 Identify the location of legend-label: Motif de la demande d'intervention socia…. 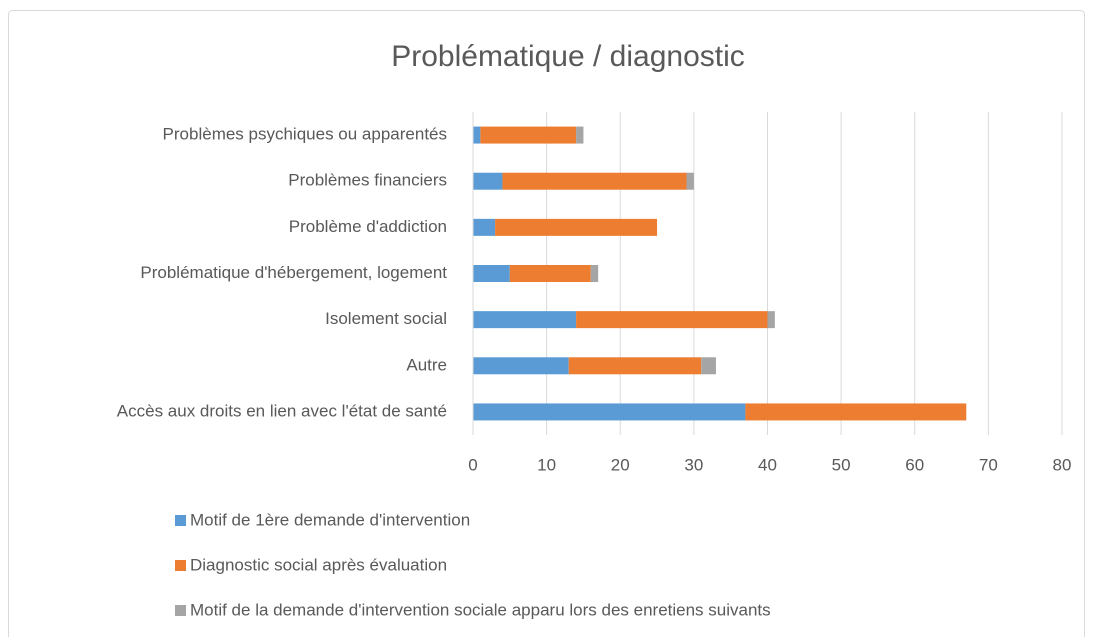
(480, 609).